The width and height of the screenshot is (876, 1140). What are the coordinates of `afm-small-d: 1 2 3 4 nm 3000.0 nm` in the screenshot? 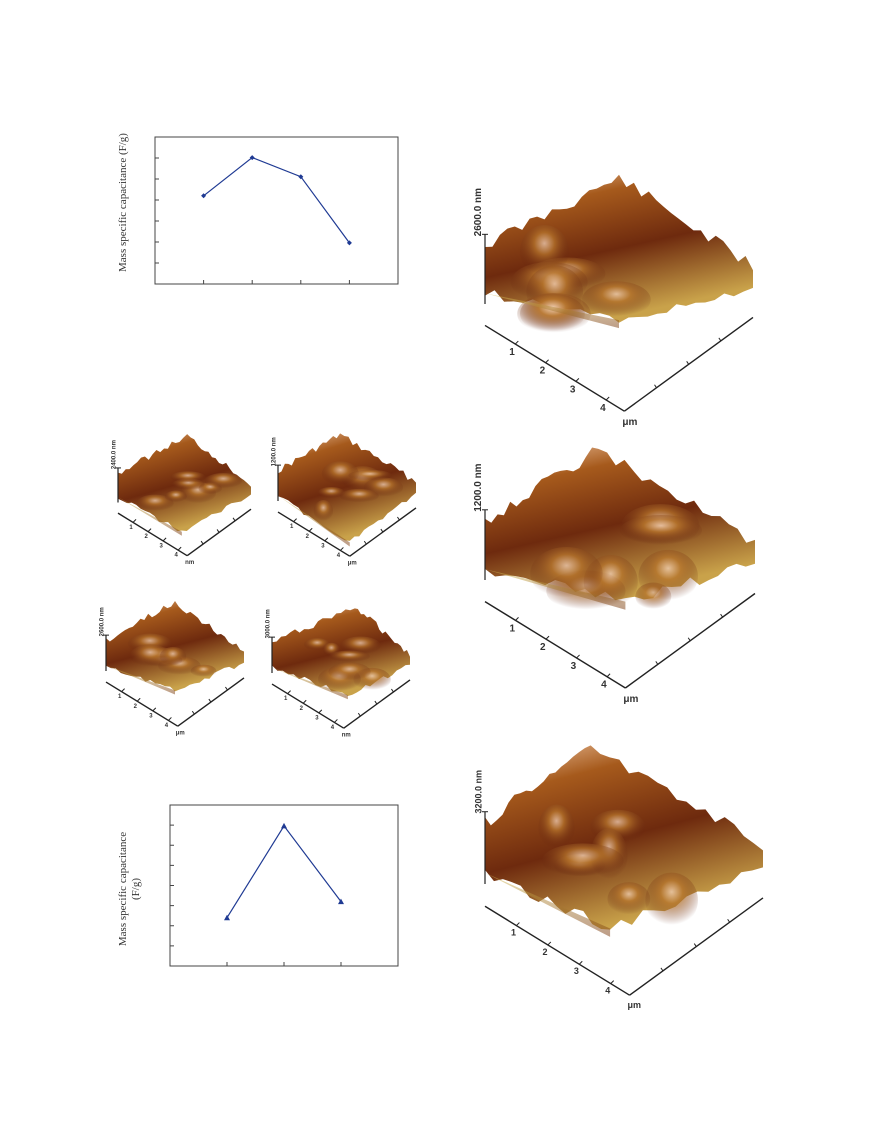 It's located at (338, 673).